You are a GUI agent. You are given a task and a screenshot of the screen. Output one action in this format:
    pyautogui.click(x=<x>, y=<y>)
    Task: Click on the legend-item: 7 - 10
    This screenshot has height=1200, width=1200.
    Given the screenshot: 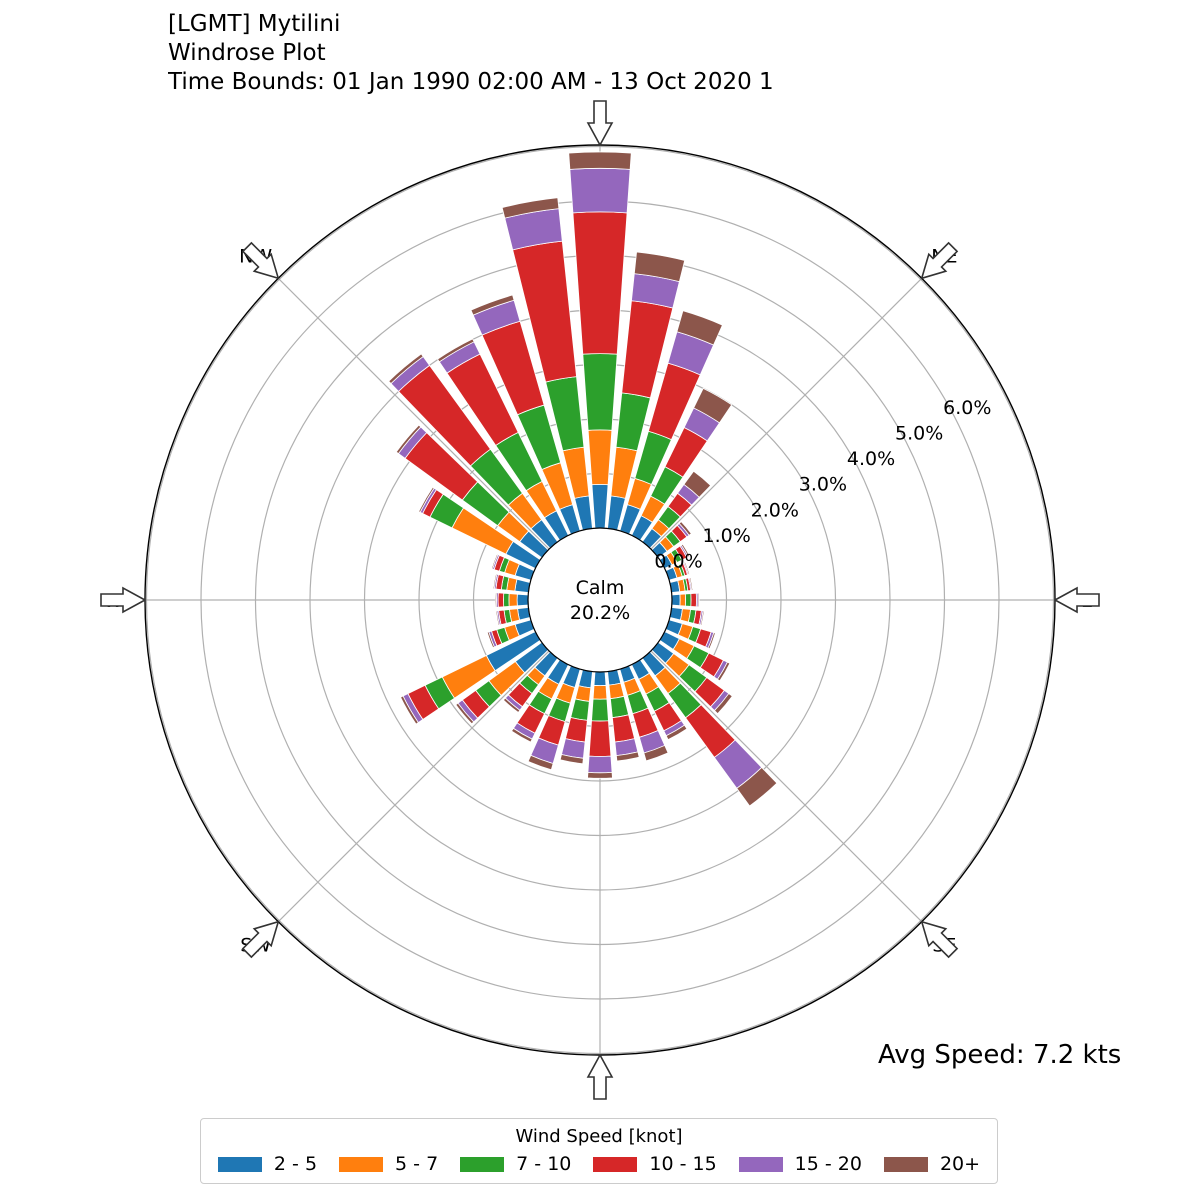 What is the action you would take?
    pyautogui.click(x=515, y=1164)
    